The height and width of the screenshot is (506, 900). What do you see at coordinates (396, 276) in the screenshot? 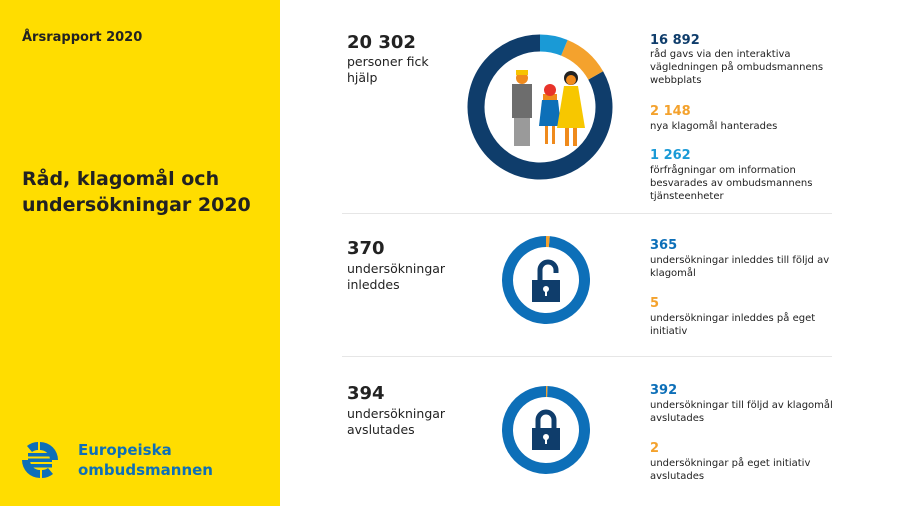
I see `total-opened-label: undersökningar inleddes` at bounding box center [396, 276].